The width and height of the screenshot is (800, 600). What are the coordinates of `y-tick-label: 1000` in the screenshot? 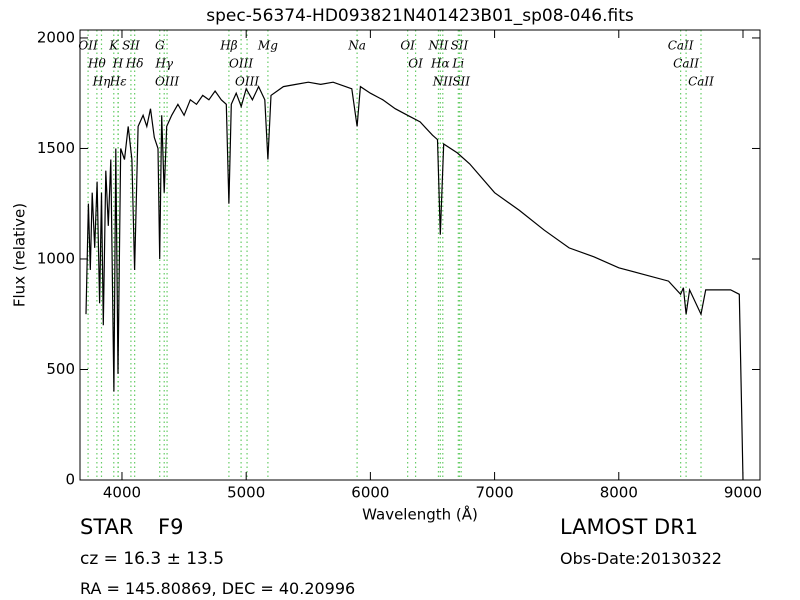 It's located at (56, 258).